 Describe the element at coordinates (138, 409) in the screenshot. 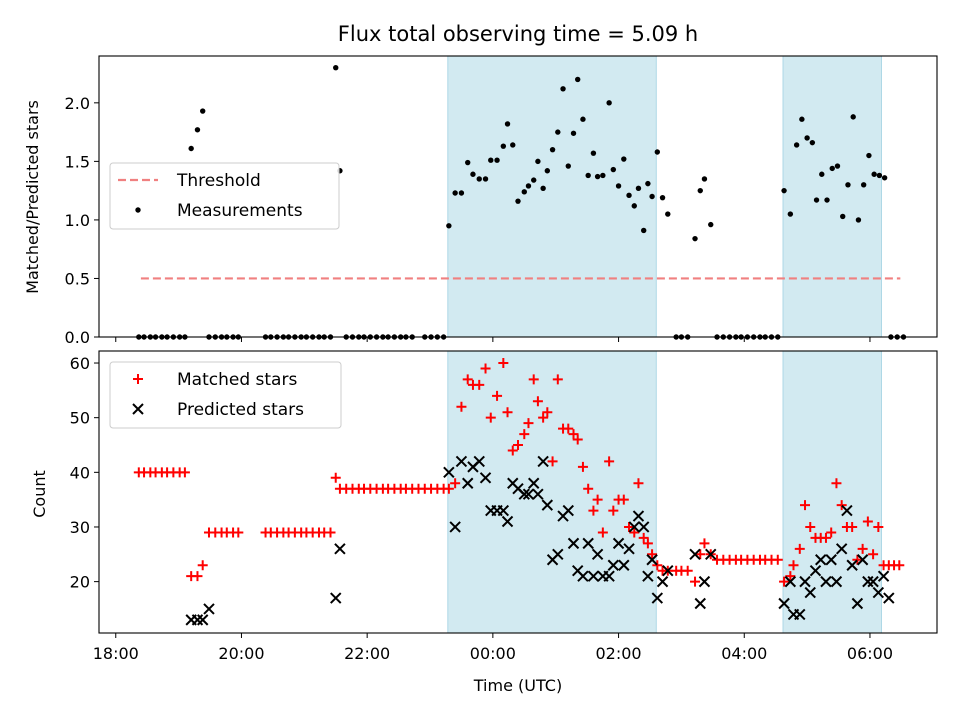

I see `legend-predicted-swatch` at that location.